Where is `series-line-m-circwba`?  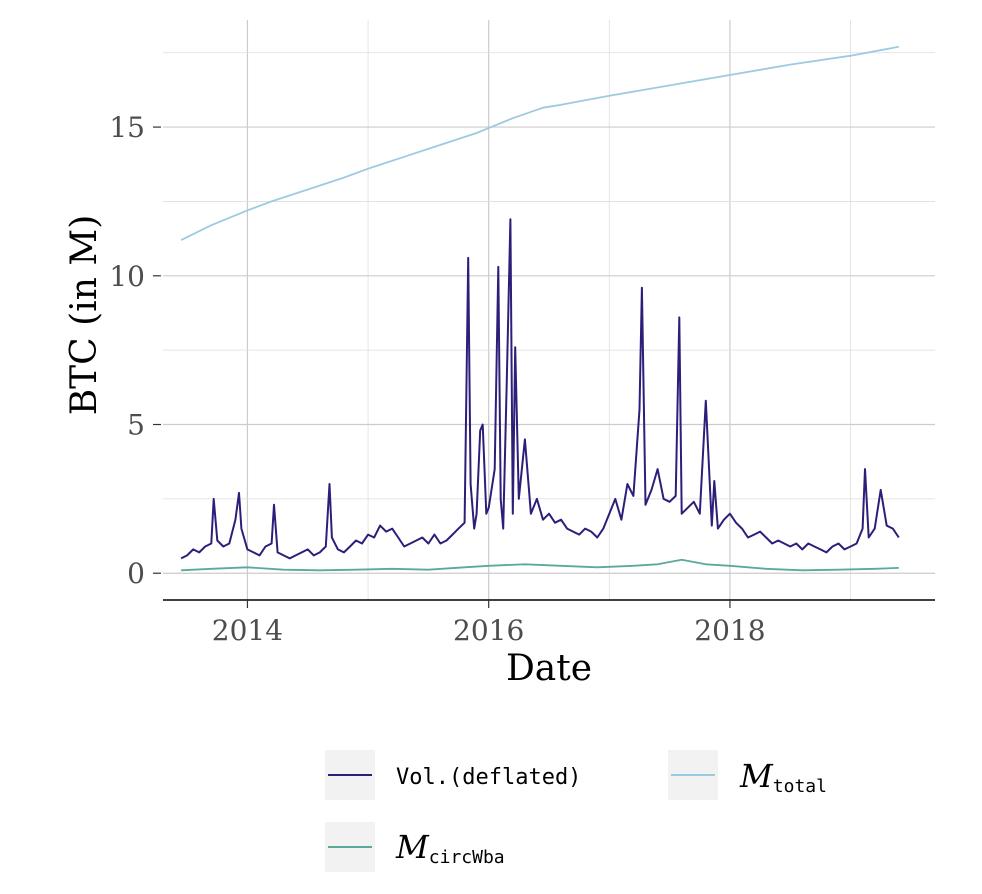 series-line-m-circwba is located at coordinates (540, 565).